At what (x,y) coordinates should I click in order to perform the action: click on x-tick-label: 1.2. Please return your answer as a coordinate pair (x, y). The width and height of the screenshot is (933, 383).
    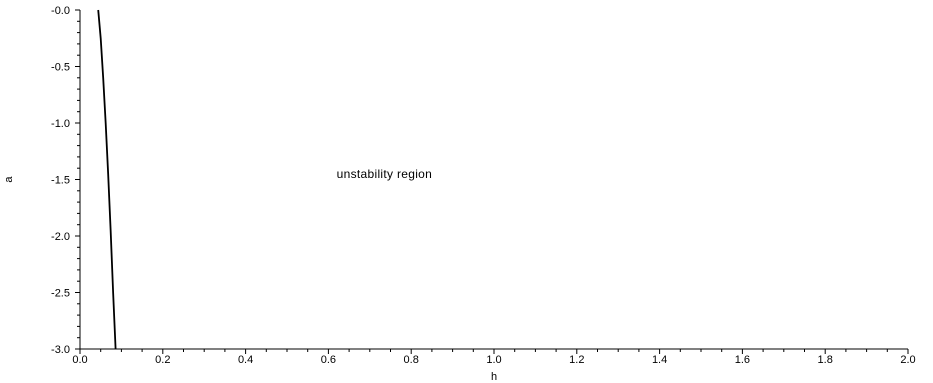
    Looking at the image, I should click on (576, 360).